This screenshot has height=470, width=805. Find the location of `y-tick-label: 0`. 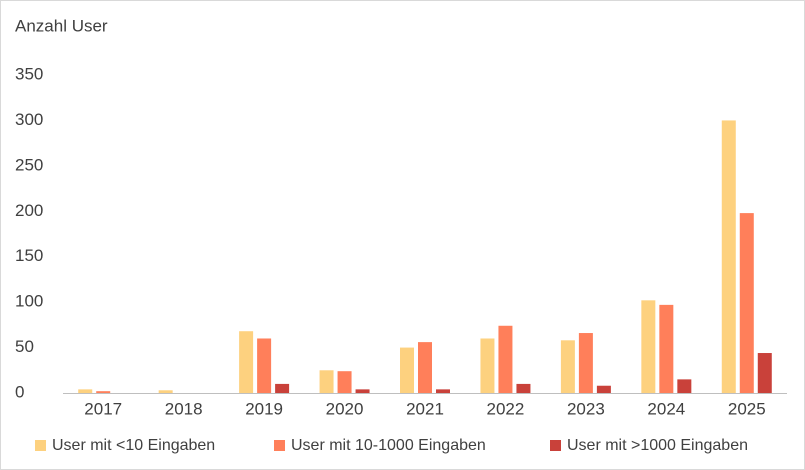

y-tick-label: 0 is located at coordinates (19, 391).